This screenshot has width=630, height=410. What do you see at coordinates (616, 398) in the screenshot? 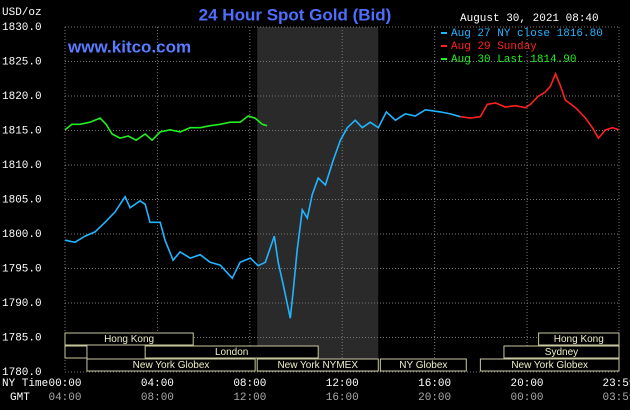
I see `x-tick-label-gmt: 03:59` at bounding box center [616, 398].